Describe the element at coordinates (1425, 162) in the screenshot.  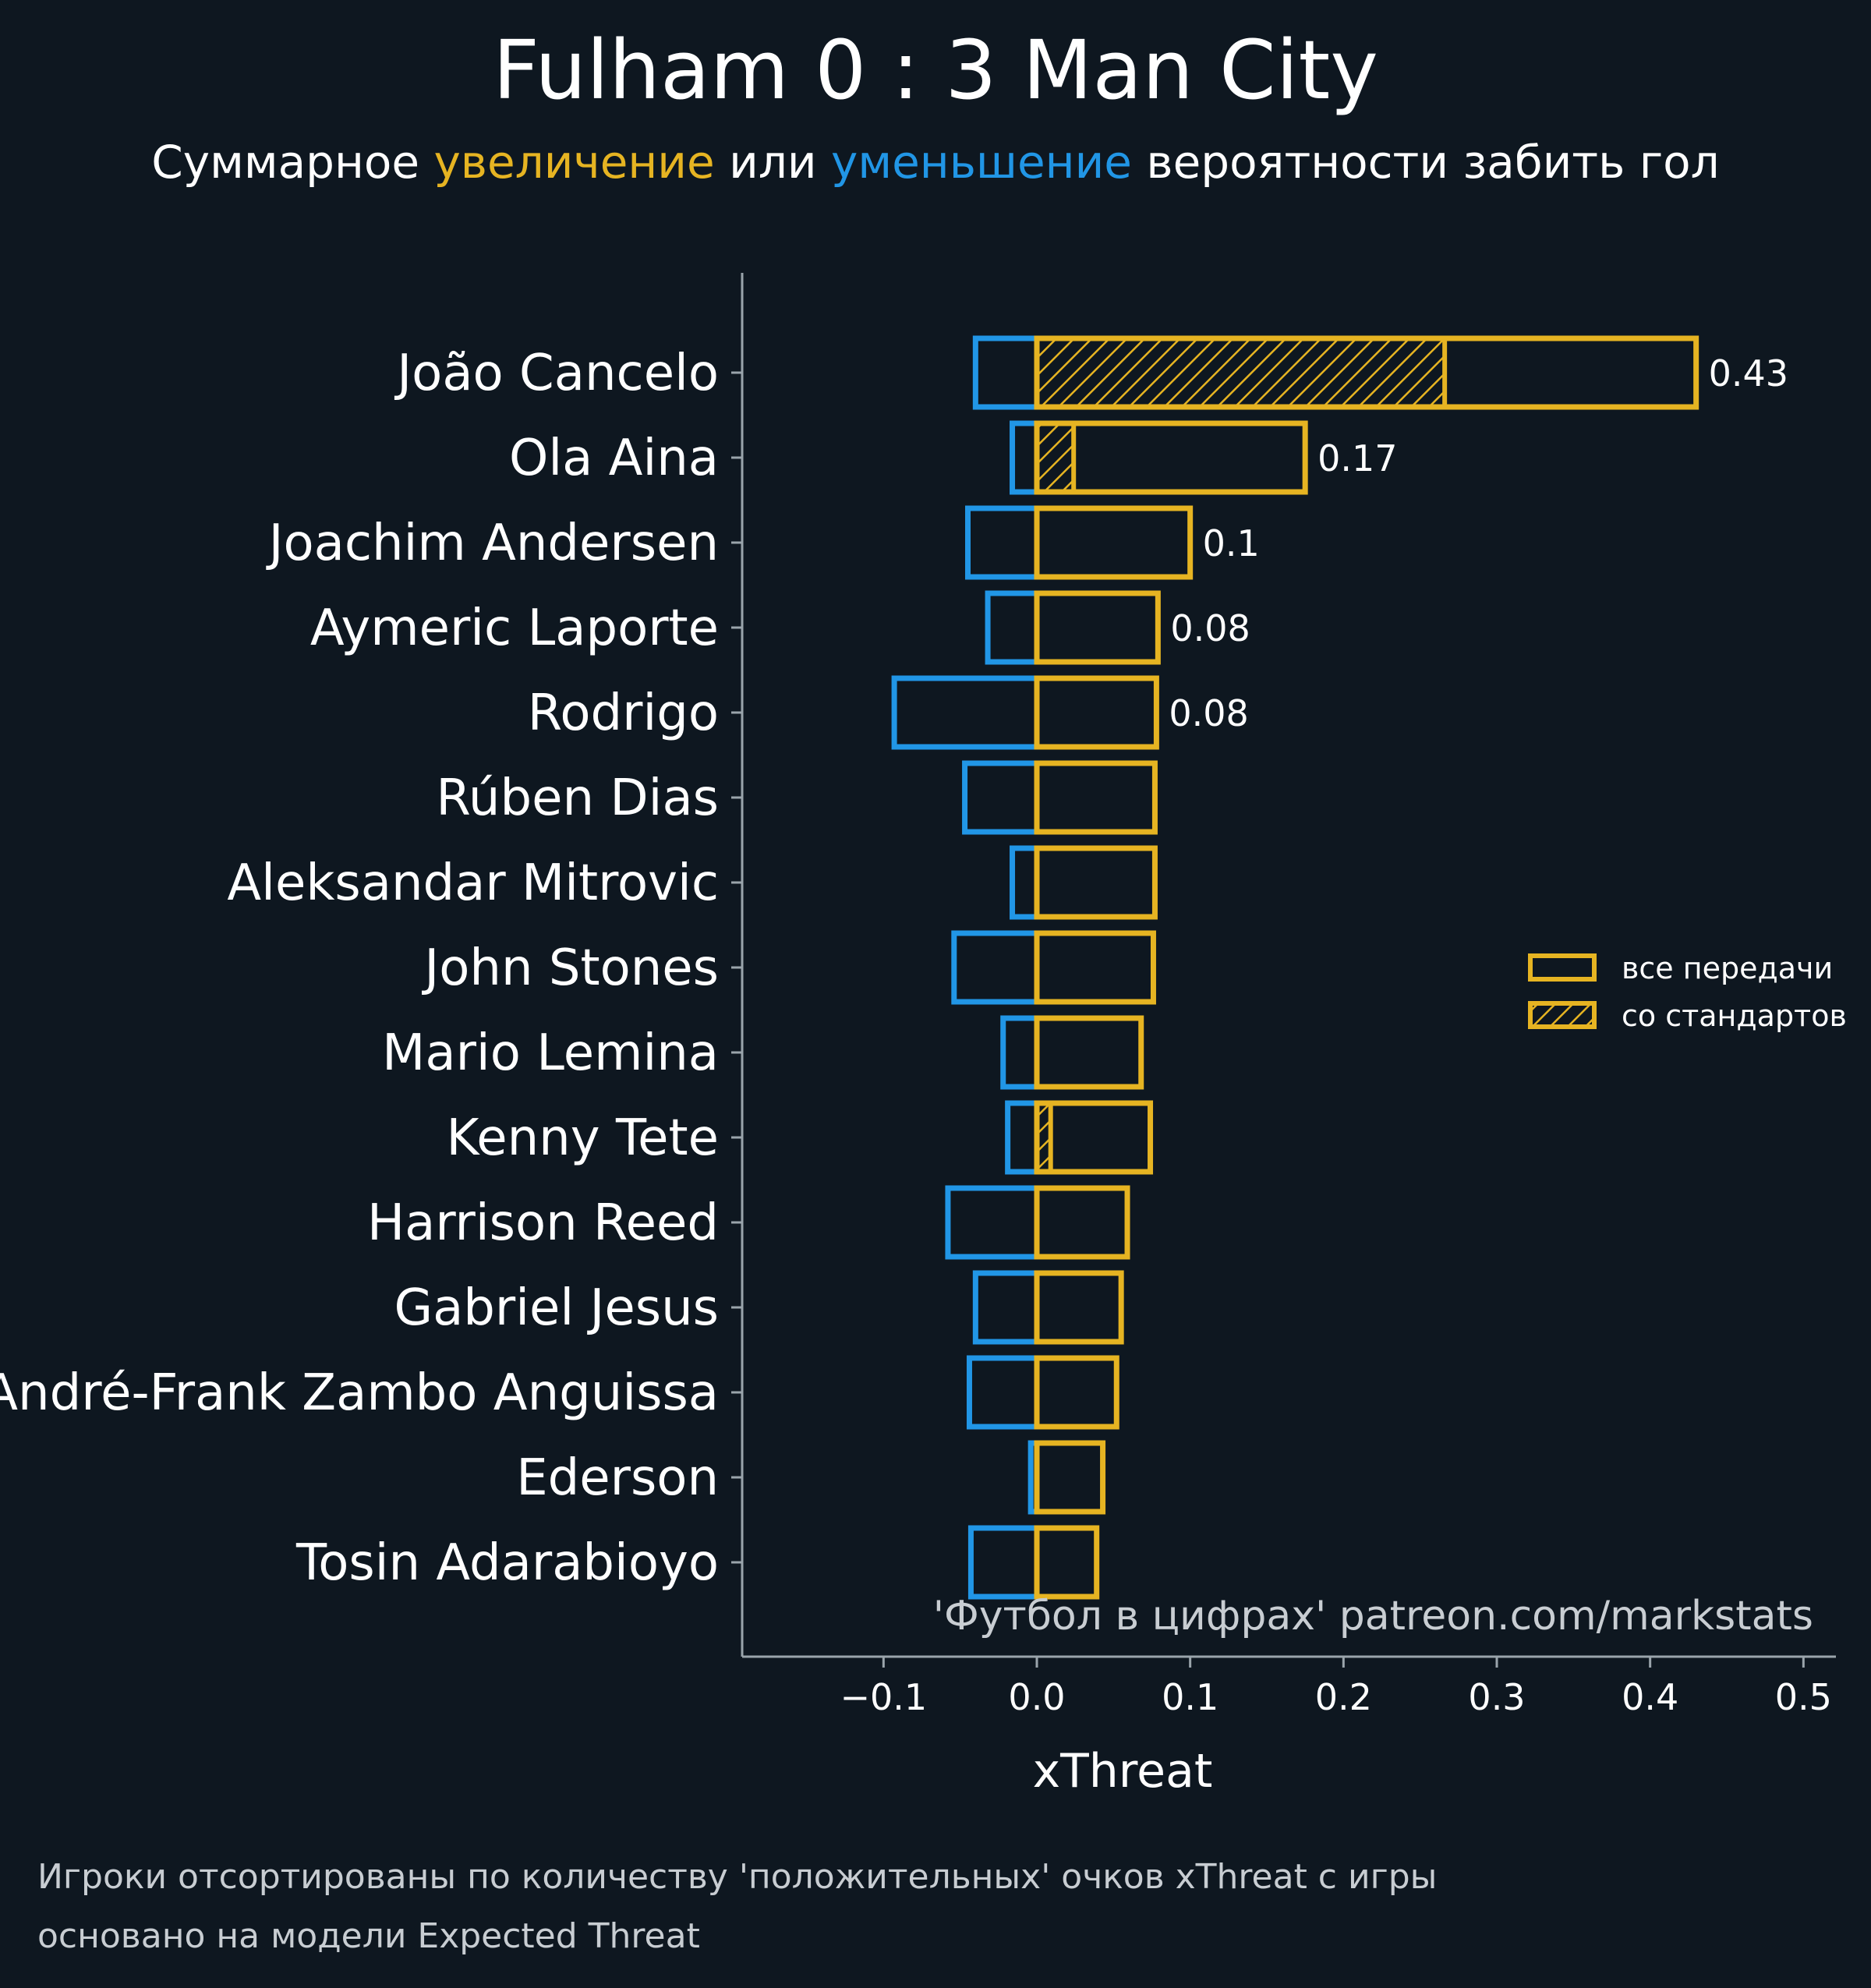
I see `subtitle-part-5: вероятности забить гол` at that location.